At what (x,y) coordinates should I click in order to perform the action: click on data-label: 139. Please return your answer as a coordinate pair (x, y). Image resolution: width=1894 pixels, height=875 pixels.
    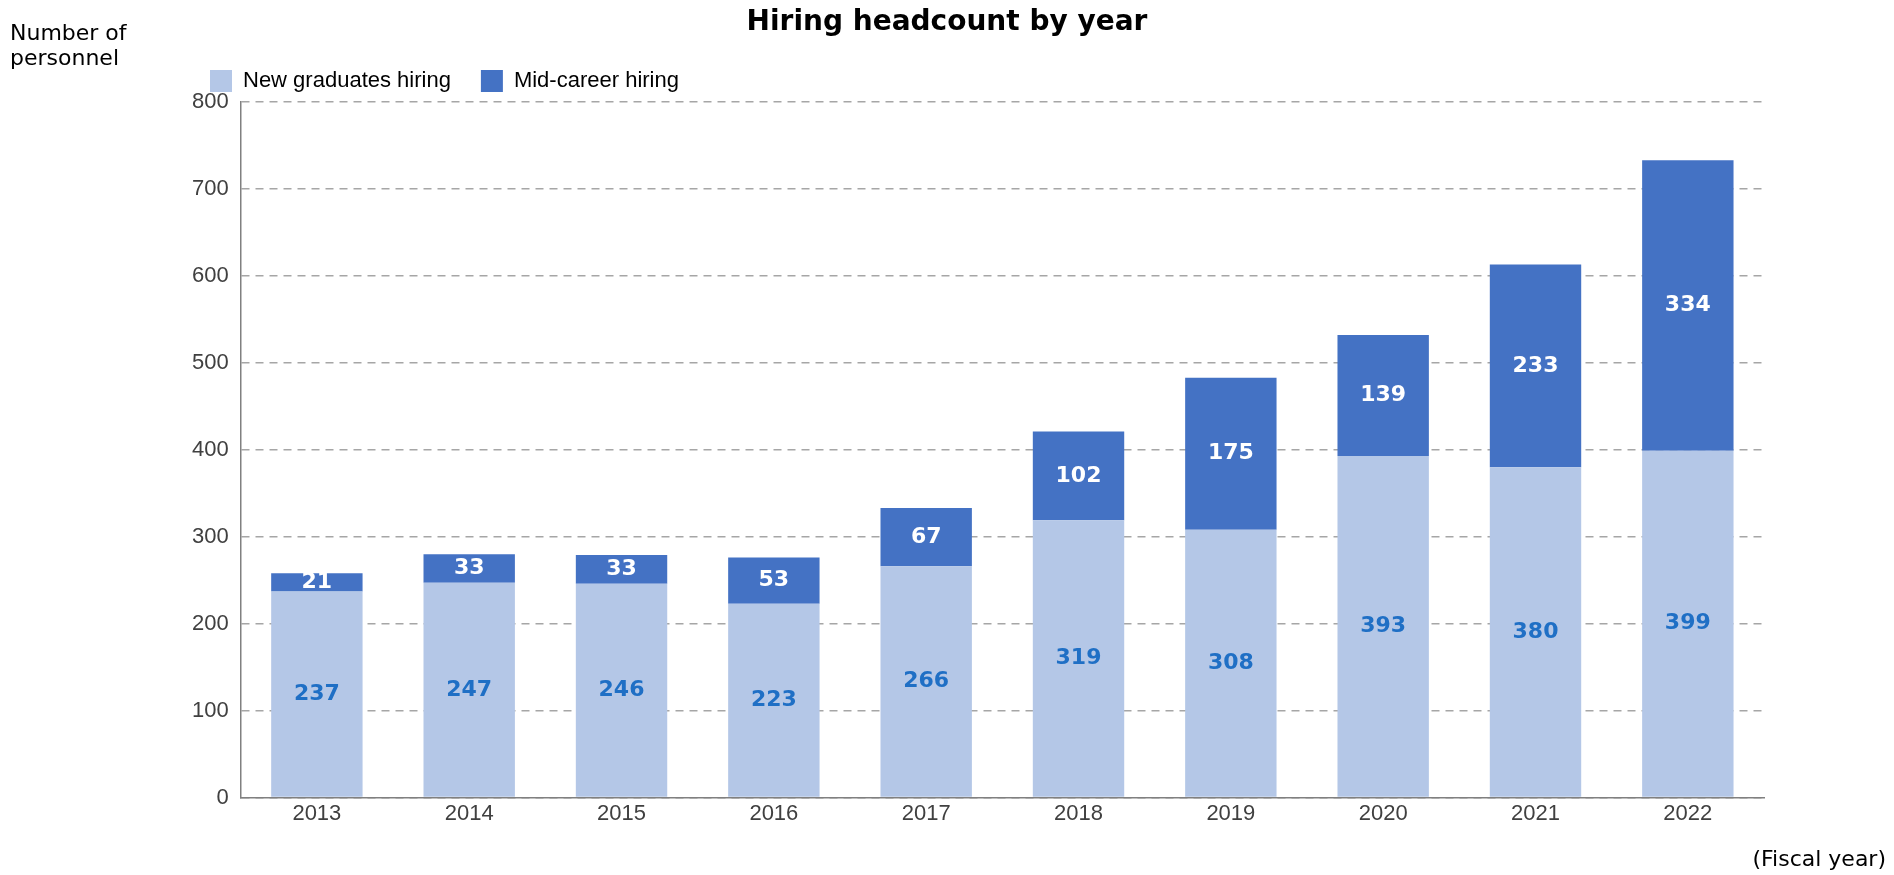
    Looking at the image, I should click on (1383, 394).